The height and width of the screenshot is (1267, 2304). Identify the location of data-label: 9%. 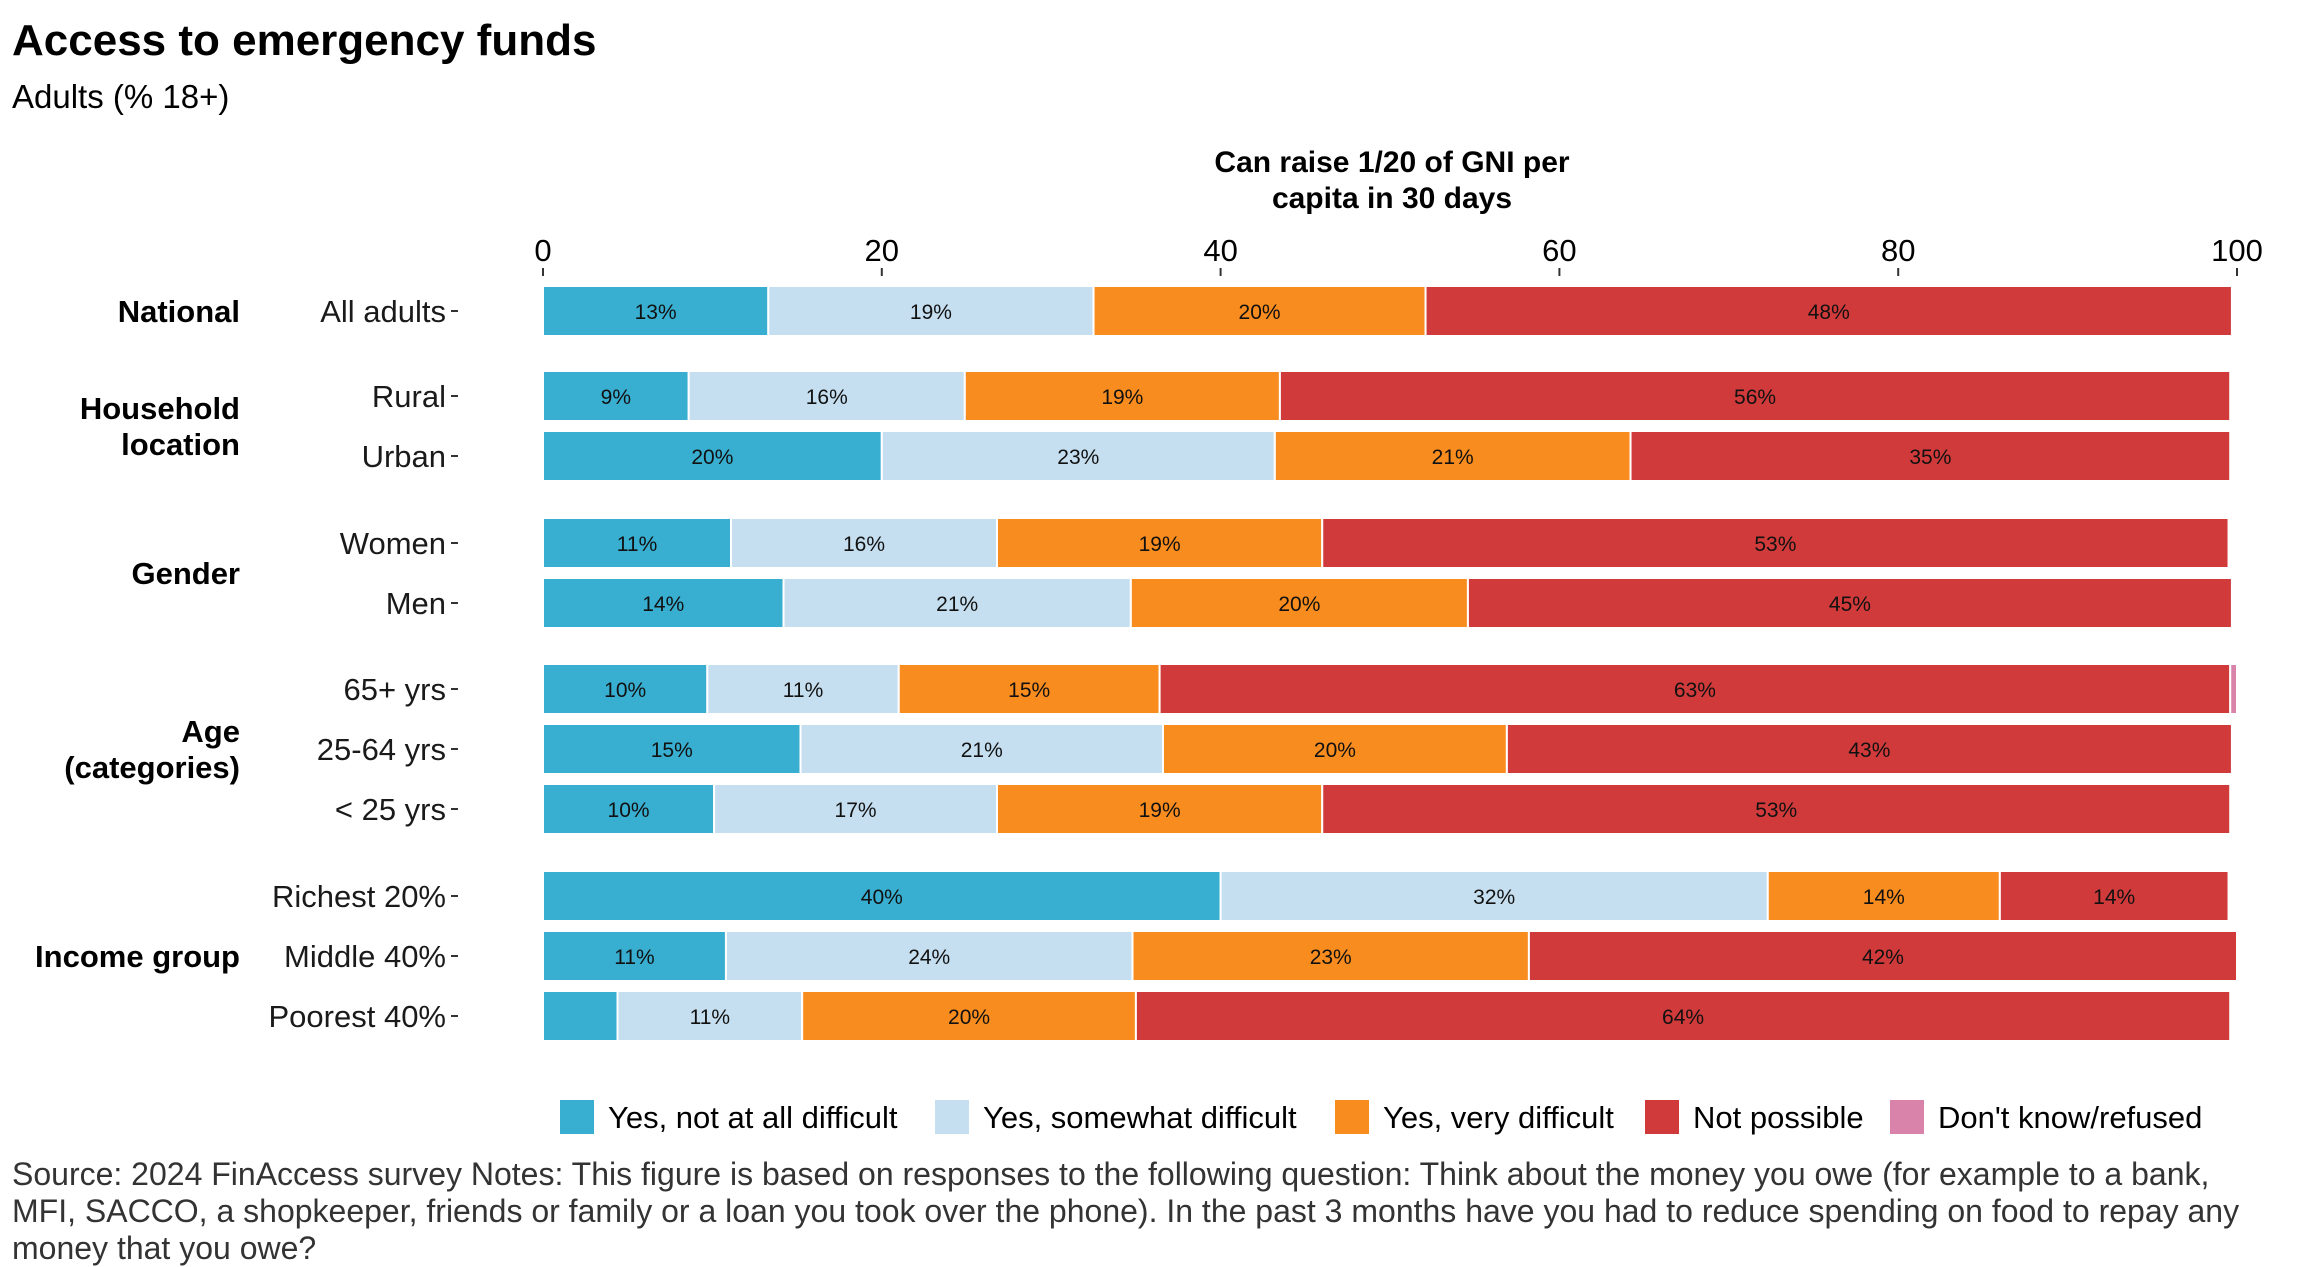
(616, 397).